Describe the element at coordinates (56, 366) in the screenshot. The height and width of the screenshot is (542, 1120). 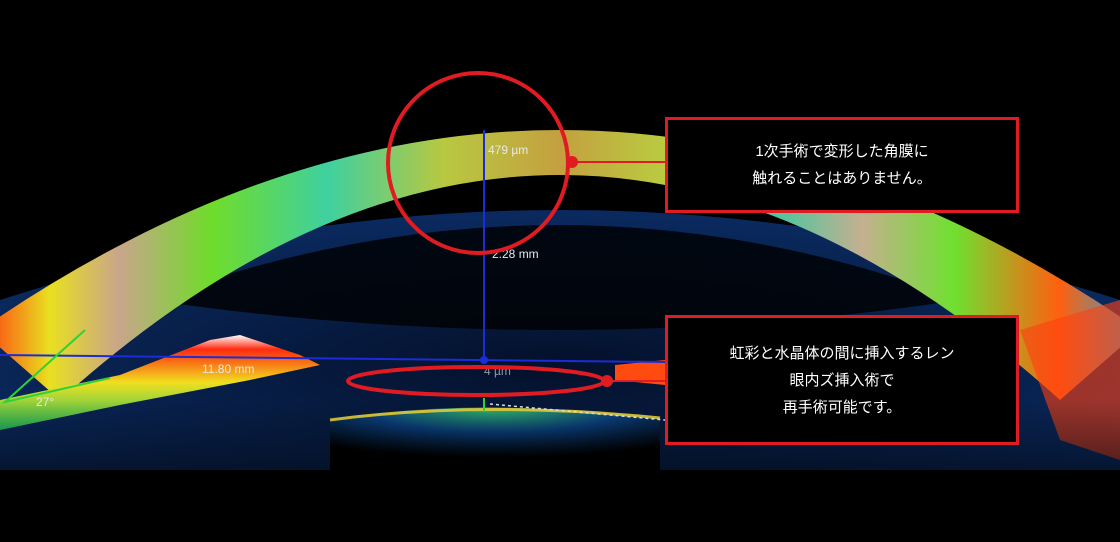
I see `angle-lines` at that location.